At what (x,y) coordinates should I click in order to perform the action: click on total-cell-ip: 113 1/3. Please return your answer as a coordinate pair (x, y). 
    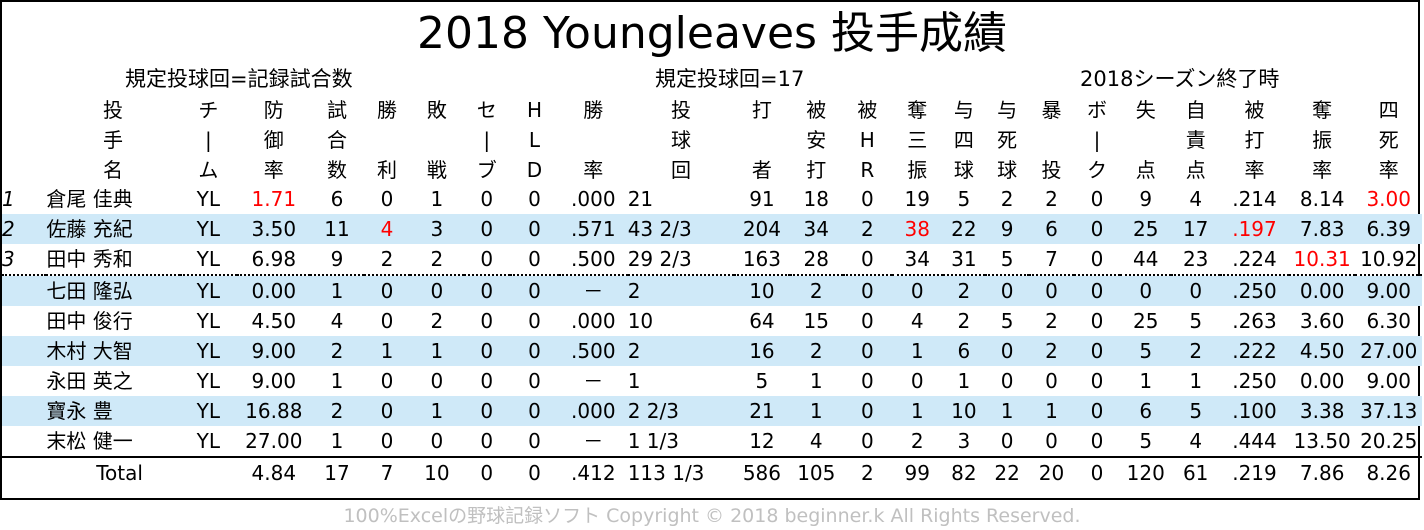
    Looking at the image, I should click on (681, 472).